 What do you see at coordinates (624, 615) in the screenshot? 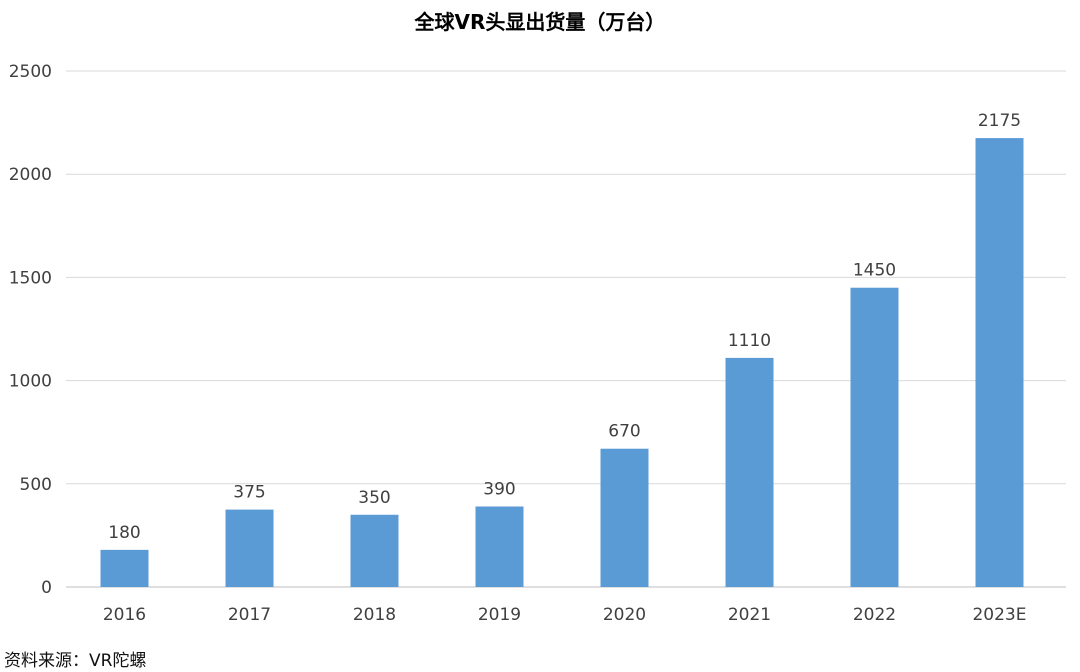
I see `x-tick-label: 2020` at bounding box center [624, 615].